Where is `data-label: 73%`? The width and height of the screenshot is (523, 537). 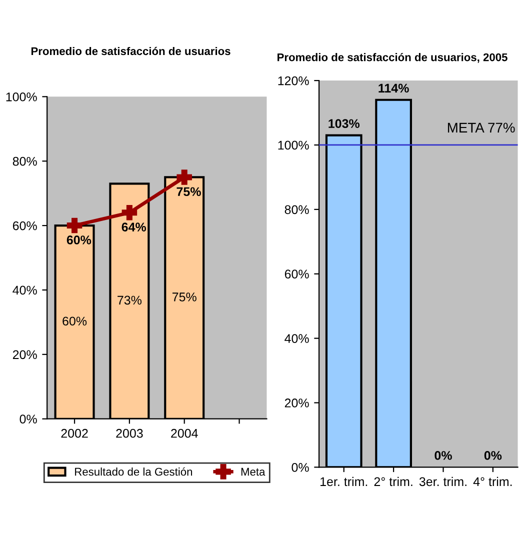 data-label: 73% is located at coordinates (130, 300).